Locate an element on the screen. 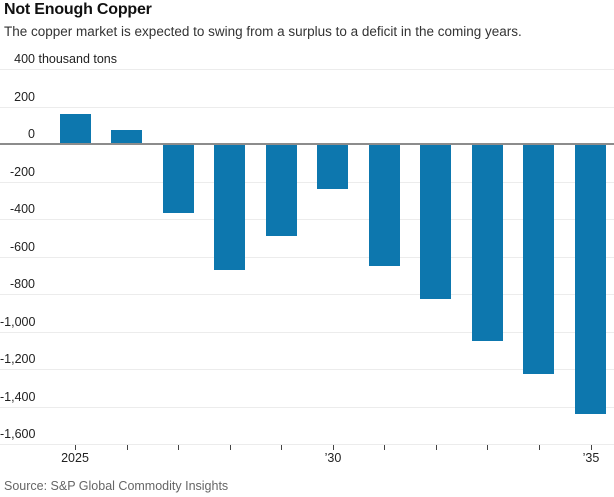  y-axis-label: -1,000 is located at coordinates (18, 322).